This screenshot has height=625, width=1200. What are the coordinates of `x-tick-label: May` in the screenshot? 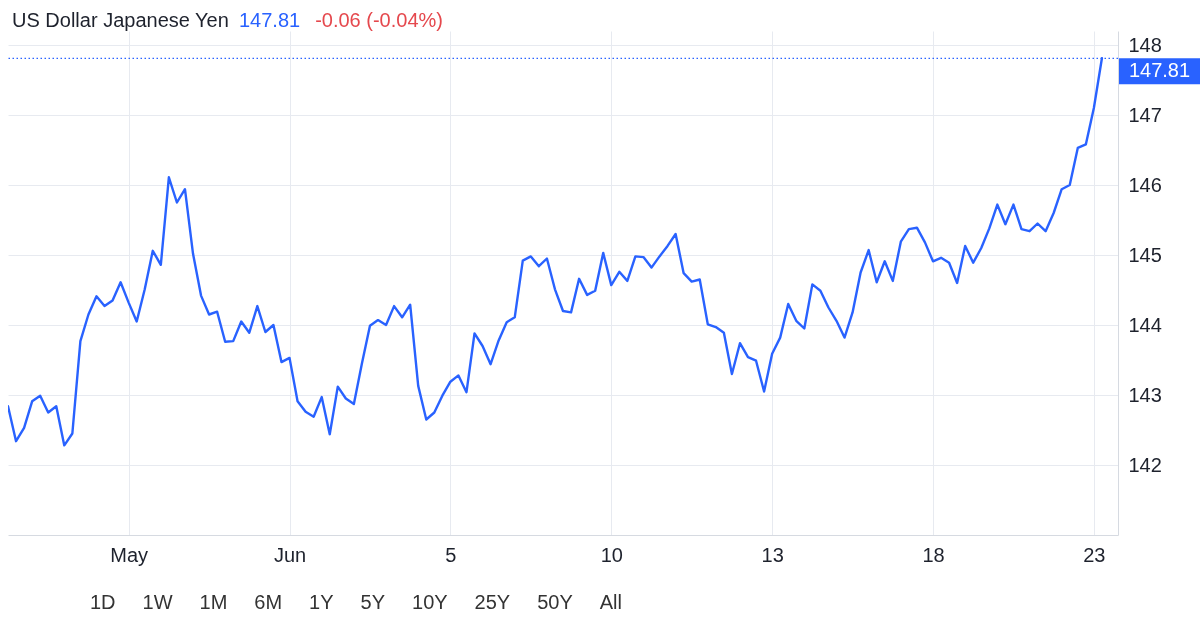 It's located at (129, 554).